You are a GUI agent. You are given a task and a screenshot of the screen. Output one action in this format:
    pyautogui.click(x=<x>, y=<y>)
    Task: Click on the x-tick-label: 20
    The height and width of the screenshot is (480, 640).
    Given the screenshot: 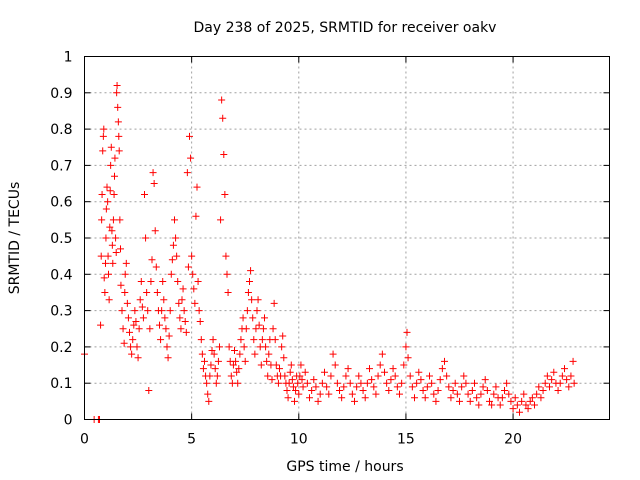 What is the action you would take?
    pyautogui.click(x=513, y=440)
    